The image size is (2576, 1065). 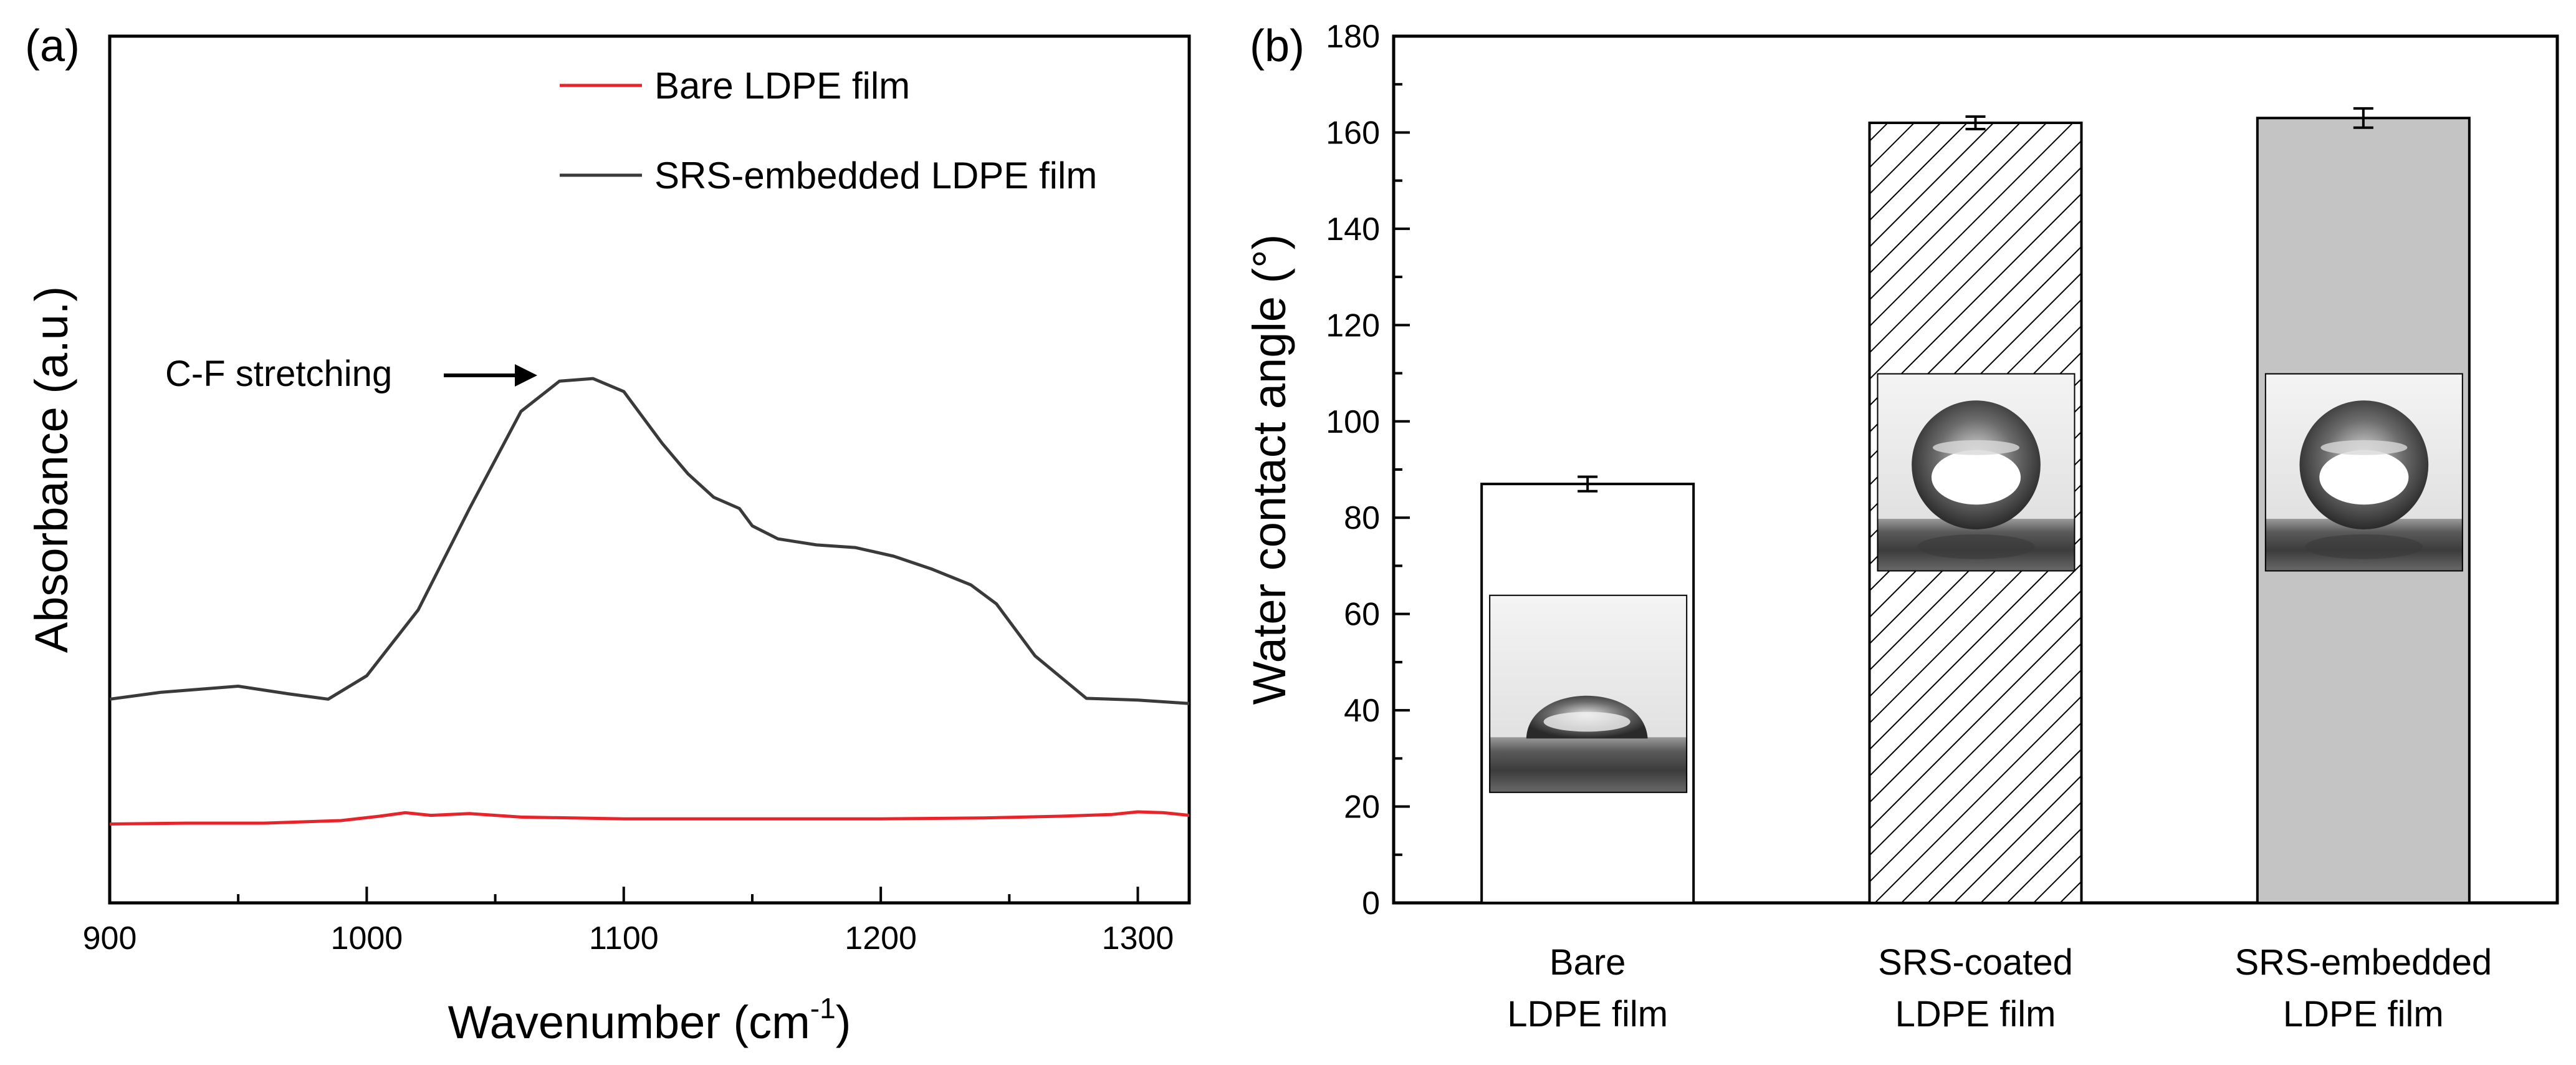 What do you see at coordinates (1588, 693) in the screenshot?
I see `water-droplet-photo-hydrophilic-icon` at bounding box center [1588, 693].